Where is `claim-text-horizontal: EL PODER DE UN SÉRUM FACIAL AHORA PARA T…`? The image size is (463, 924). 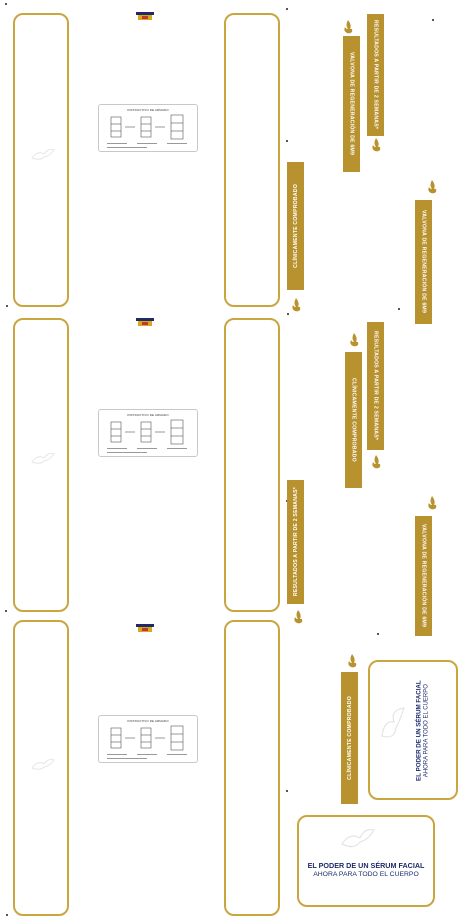
claim-text-horizontal: EL PODER DE UN SÉRUM FACIAL AHORA PARA T… is located at coordinates (366, 870).